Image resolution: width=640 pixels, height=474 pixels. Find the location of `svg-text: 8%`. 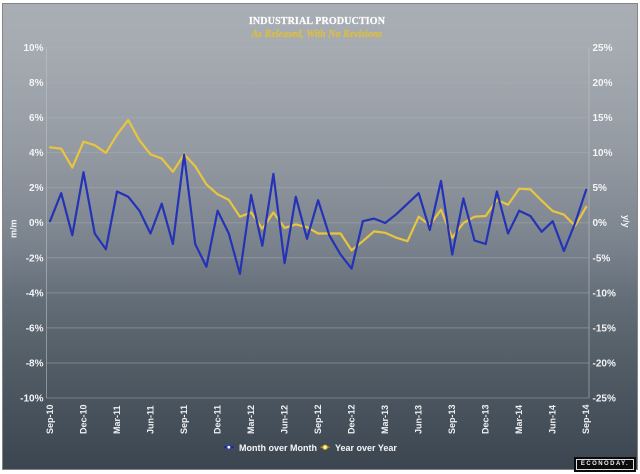

svg-text: 8% is located at coordinates (36, 83).